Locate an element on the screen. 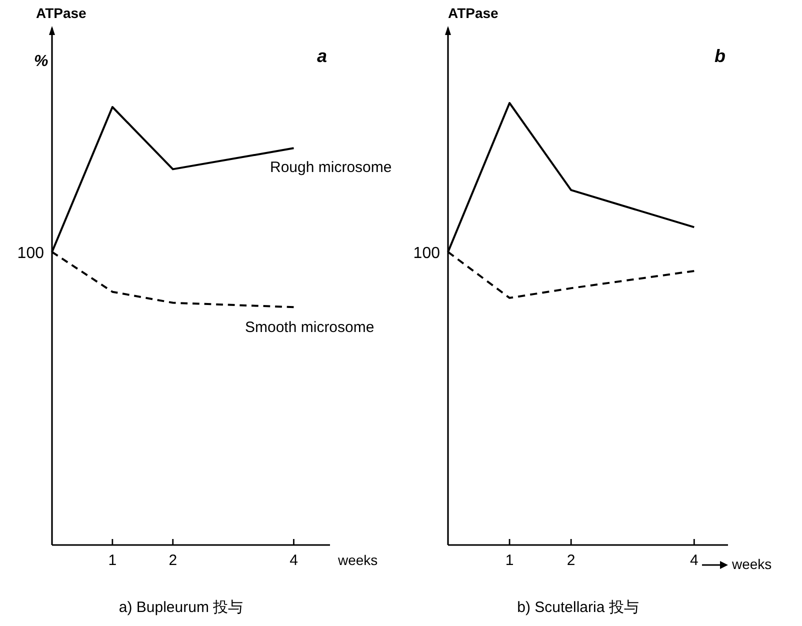 This screenshot has height=626, width=802. text: b) Scutellaria 投与 is located at coordinates (578, 607).